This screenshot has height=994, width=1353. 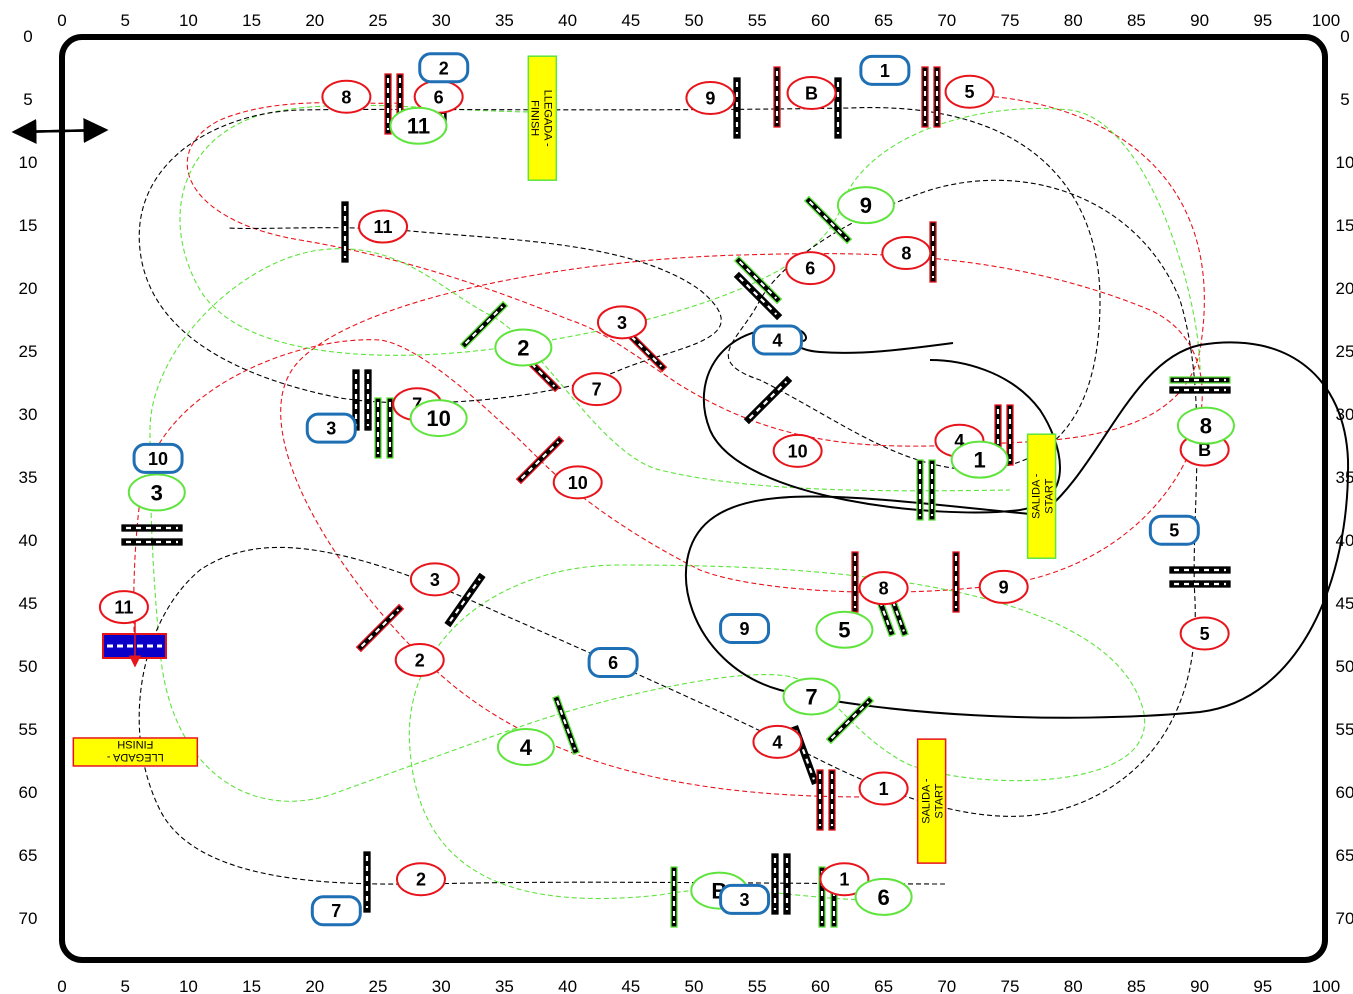 I want to click on x-tick-label: 95, so click(x=1262, y=20).